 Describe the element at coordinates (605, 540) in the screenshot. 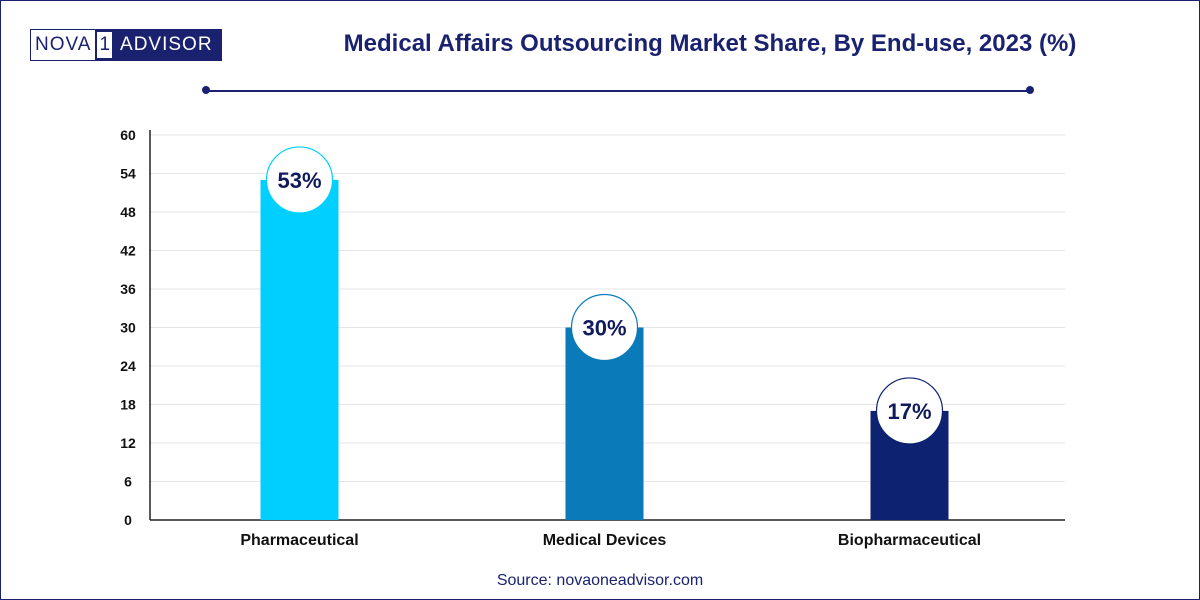

I see `x-tick-label: Medical Devices` at that location.